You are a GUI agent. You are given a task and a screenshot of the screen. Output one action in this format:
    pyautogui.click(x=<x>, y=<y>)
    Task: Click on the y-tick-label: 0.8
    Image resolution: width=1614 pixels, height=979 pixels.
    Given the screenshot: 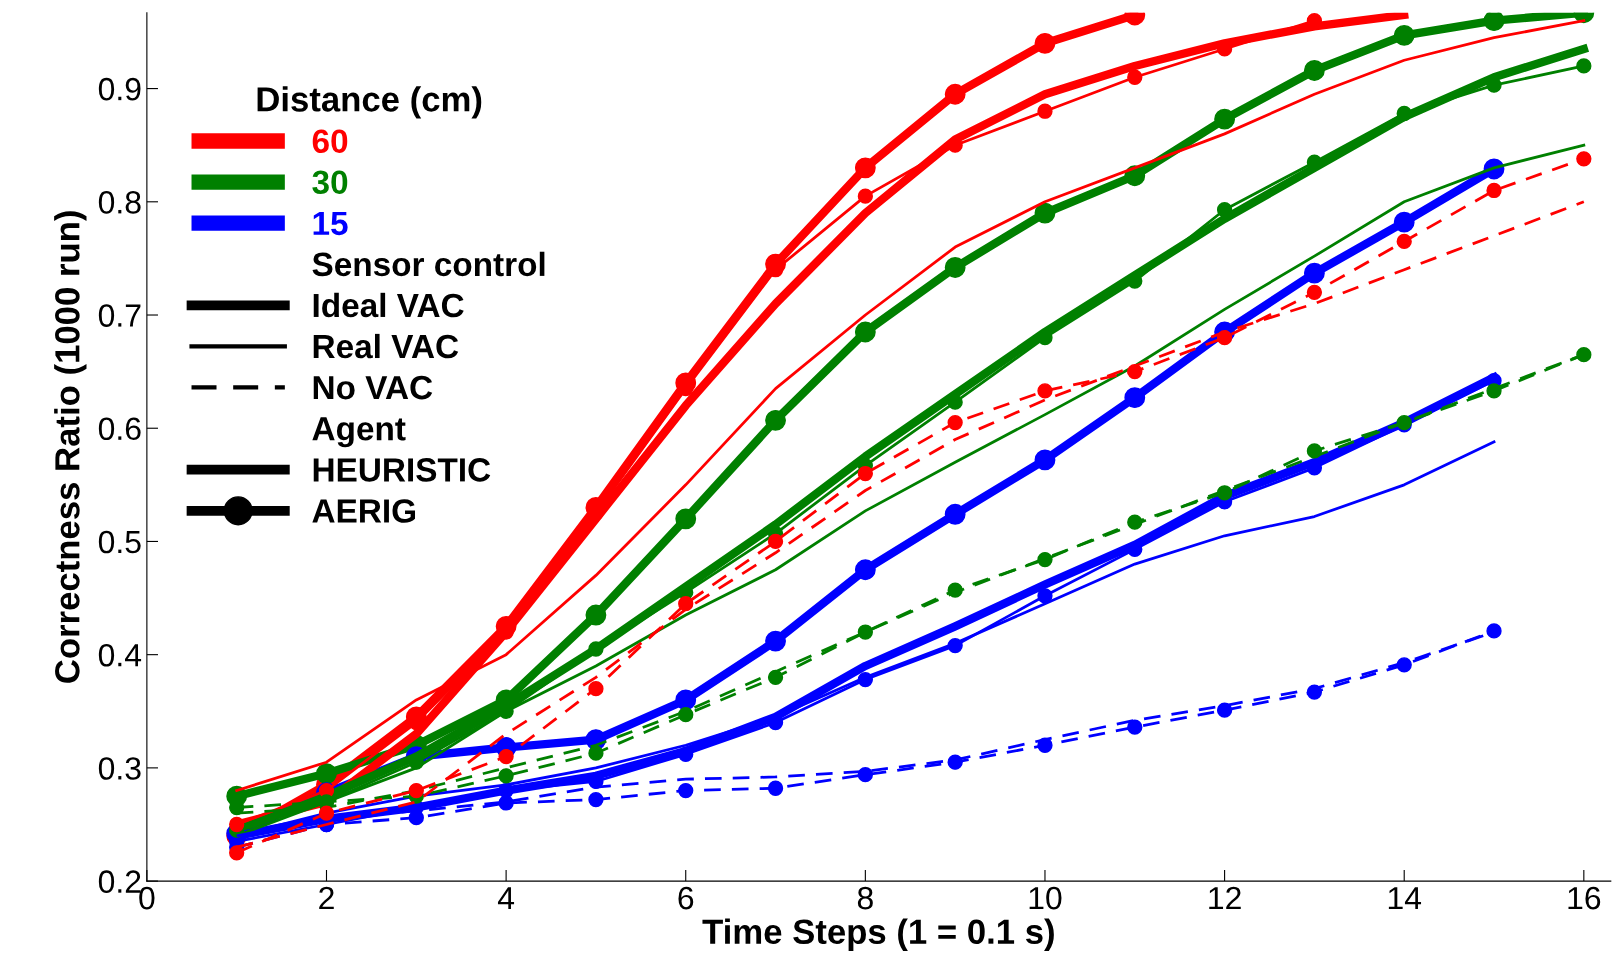 What is the action you would take?
    pyautogui.click(x=119, y=202)
    